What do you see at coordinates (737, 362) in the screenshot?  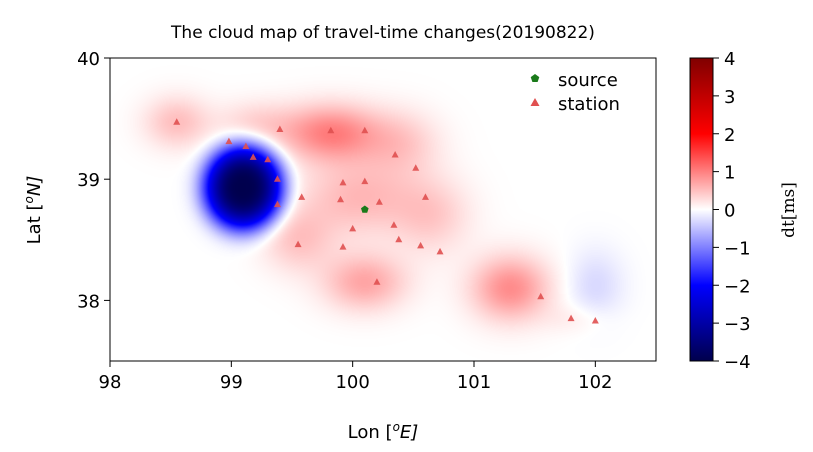 I see `colorbar-tick-label: −4` at bounding box center [737, 362].